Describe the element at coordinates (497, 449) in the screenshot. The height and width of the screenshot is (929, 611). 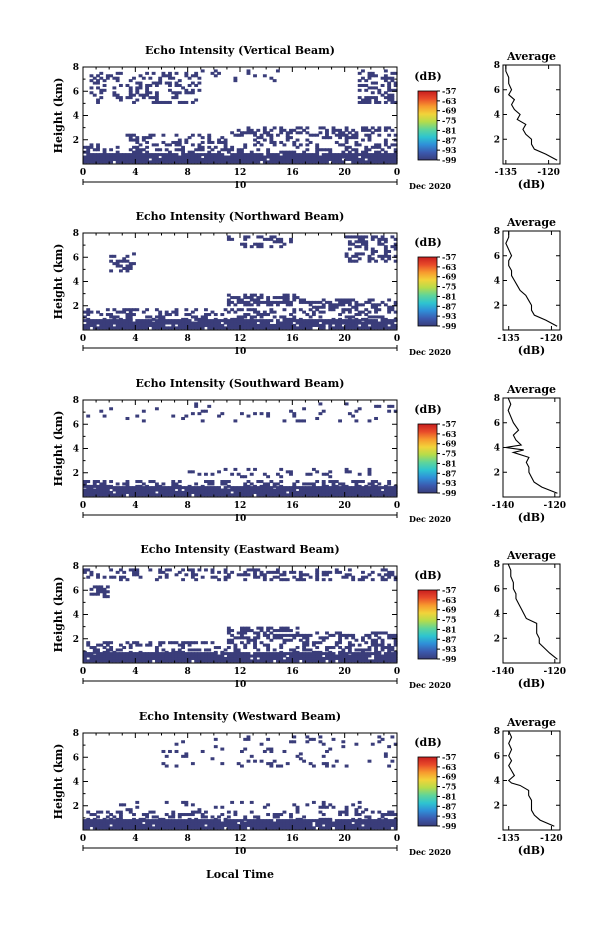
I see `average-y-tick-label: 4` at that location.